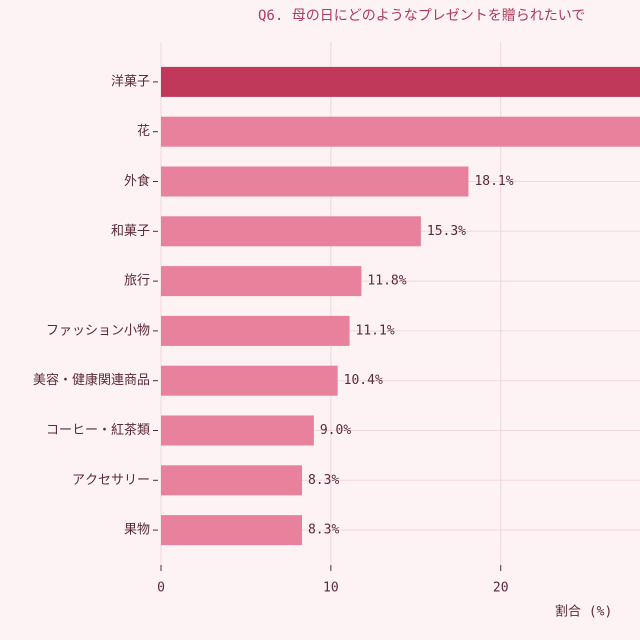 The height and width of the screenshot is (640, 640). What do you see at coordinates (111, 480) in the screenshot?
I see `y-tick-label: アクセサリー` at bounding box center [111, 480].